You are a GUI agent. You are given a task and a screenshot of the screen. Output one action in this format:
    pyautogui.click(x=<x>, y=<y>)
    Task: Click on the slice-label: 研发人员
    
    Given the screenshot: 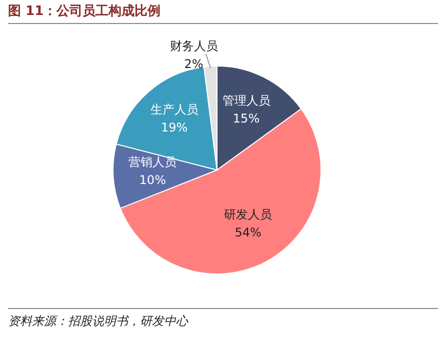 What is the action you would take?
    pyautogui.click(x=248, y=215)
    